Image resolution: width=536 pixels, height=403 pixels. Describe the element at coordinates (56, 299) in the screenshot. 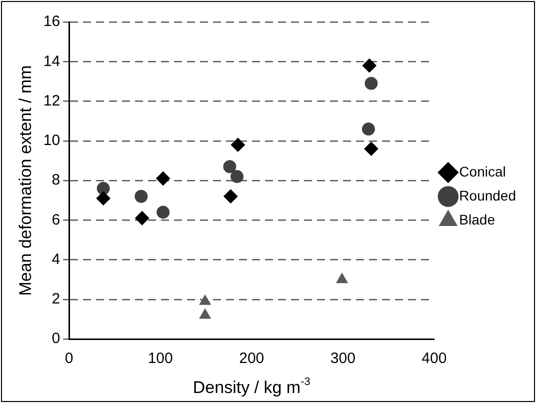

I see `y-tick-label: 2` at that location.